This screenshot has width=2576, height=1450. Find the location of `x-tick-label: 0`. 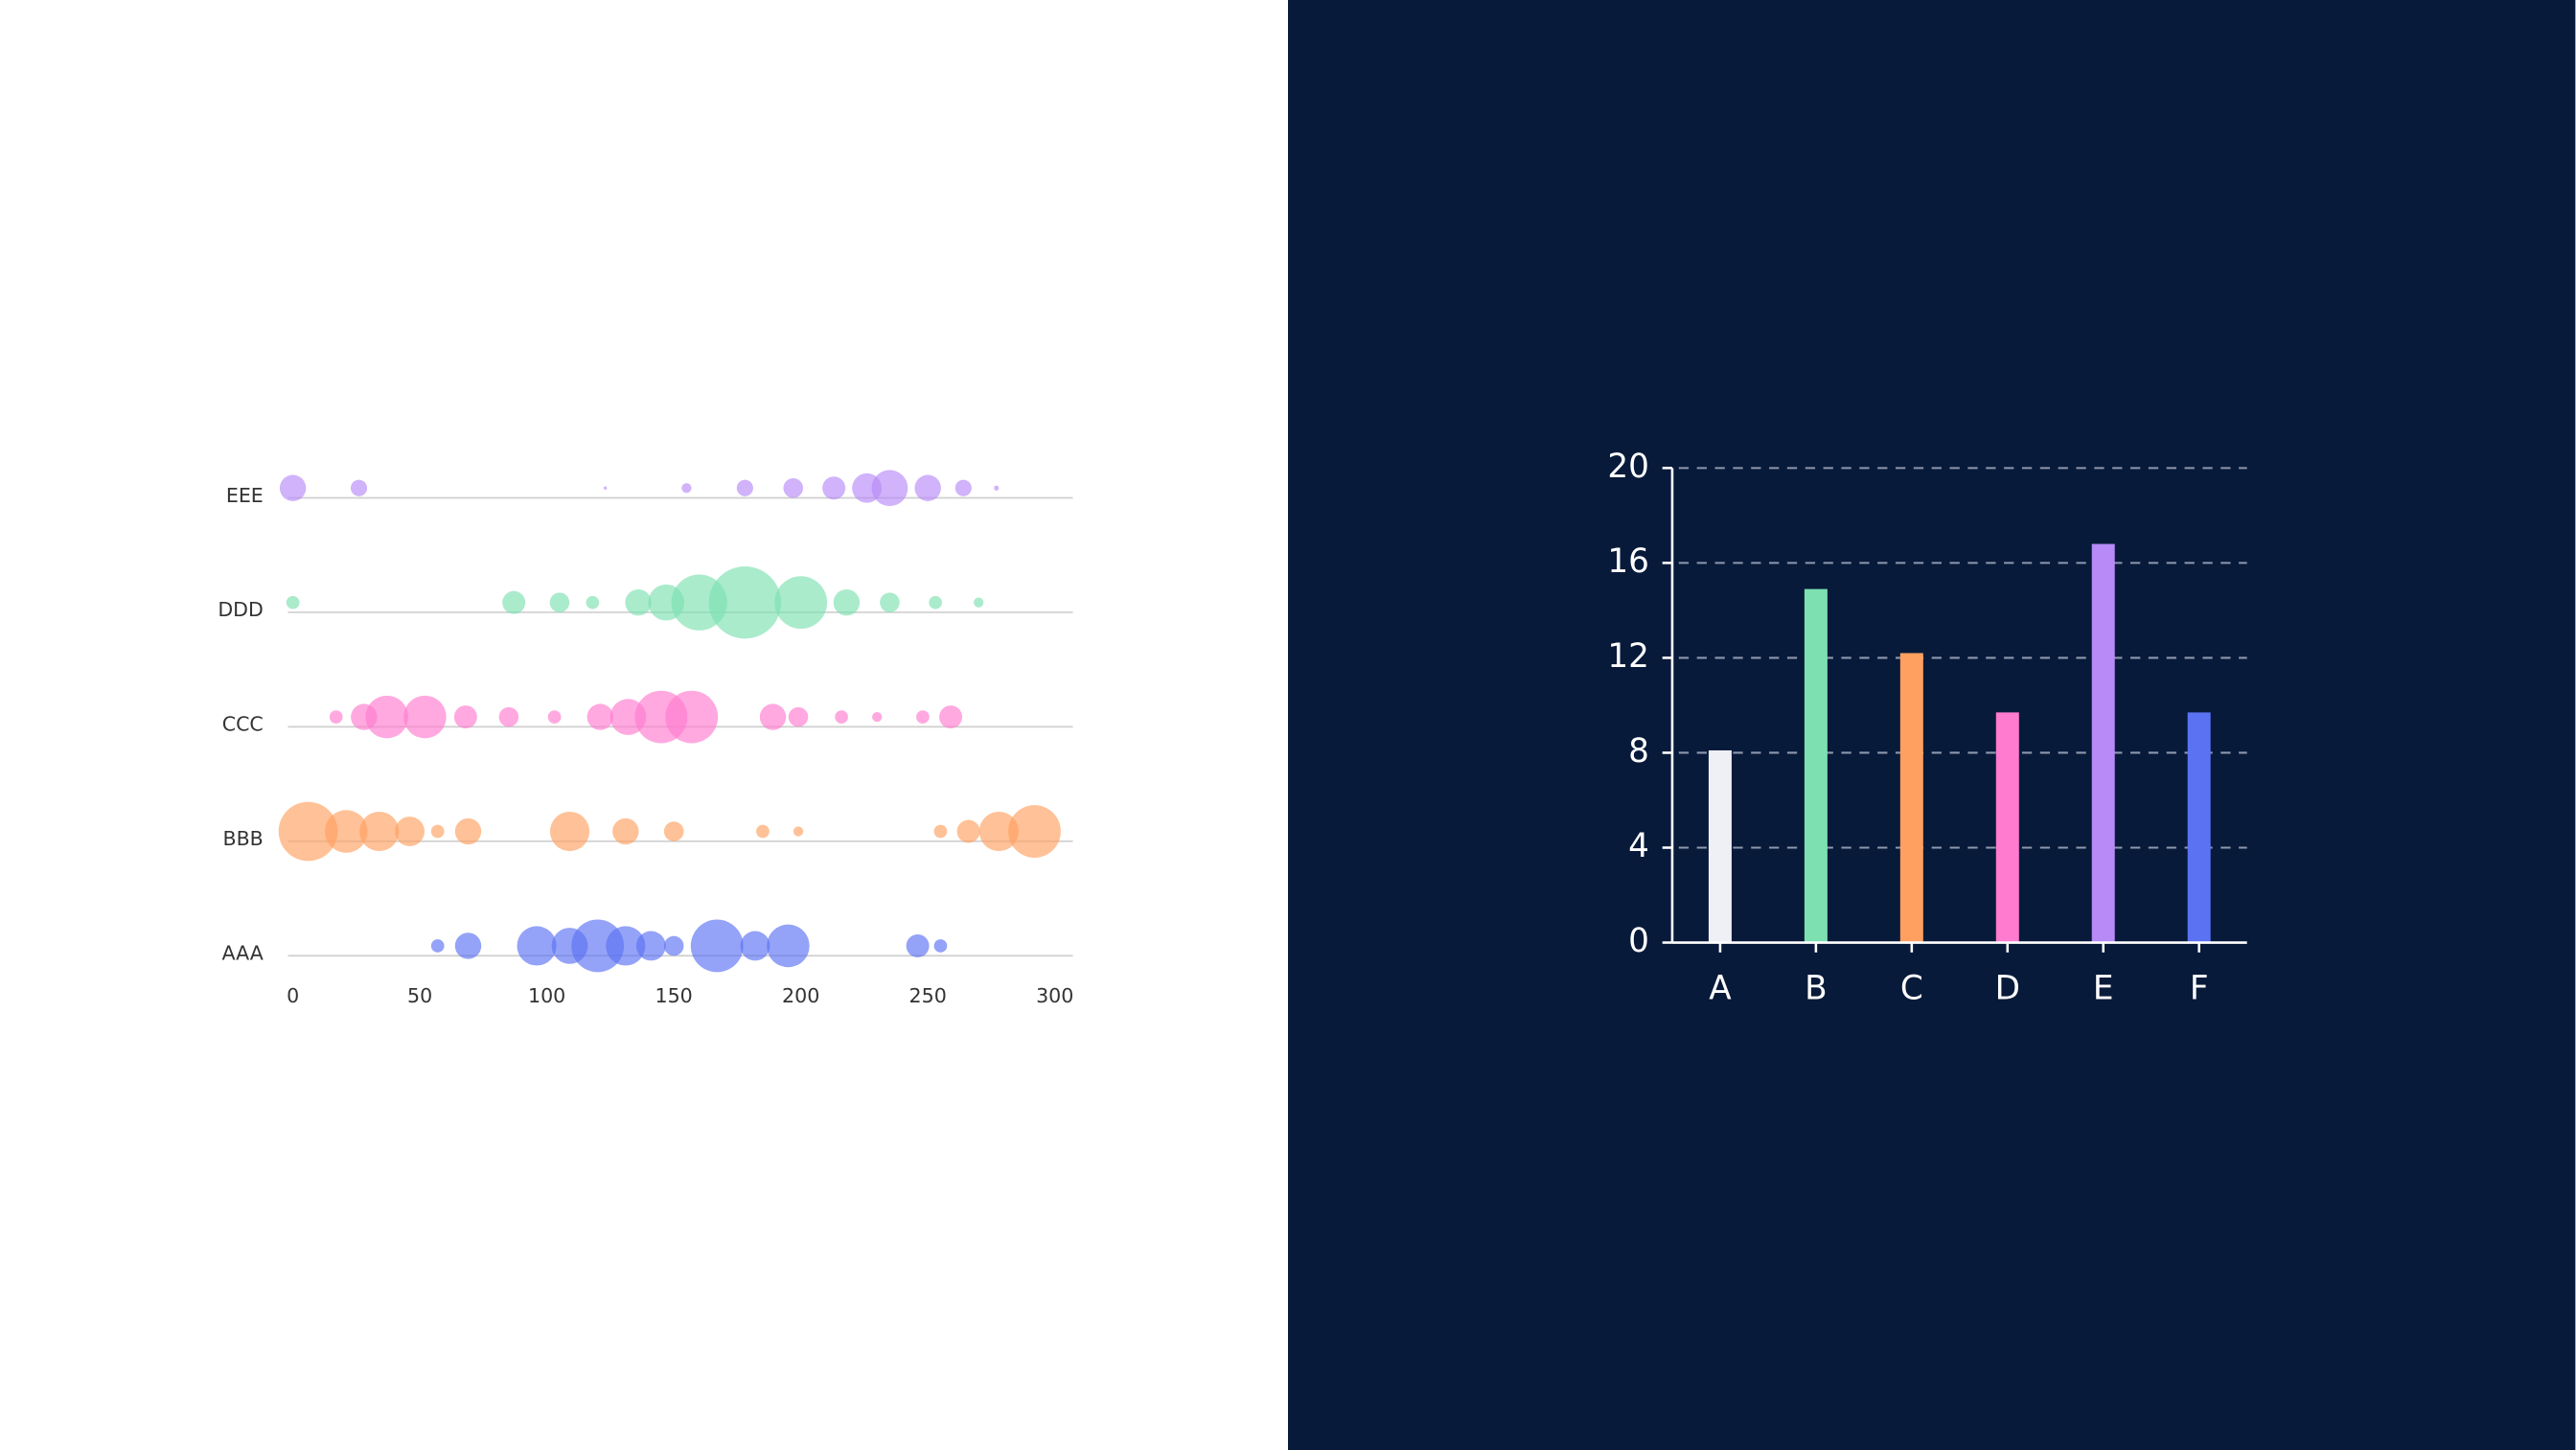

x-tick-label: 0 is located at coordinates (293, 995).